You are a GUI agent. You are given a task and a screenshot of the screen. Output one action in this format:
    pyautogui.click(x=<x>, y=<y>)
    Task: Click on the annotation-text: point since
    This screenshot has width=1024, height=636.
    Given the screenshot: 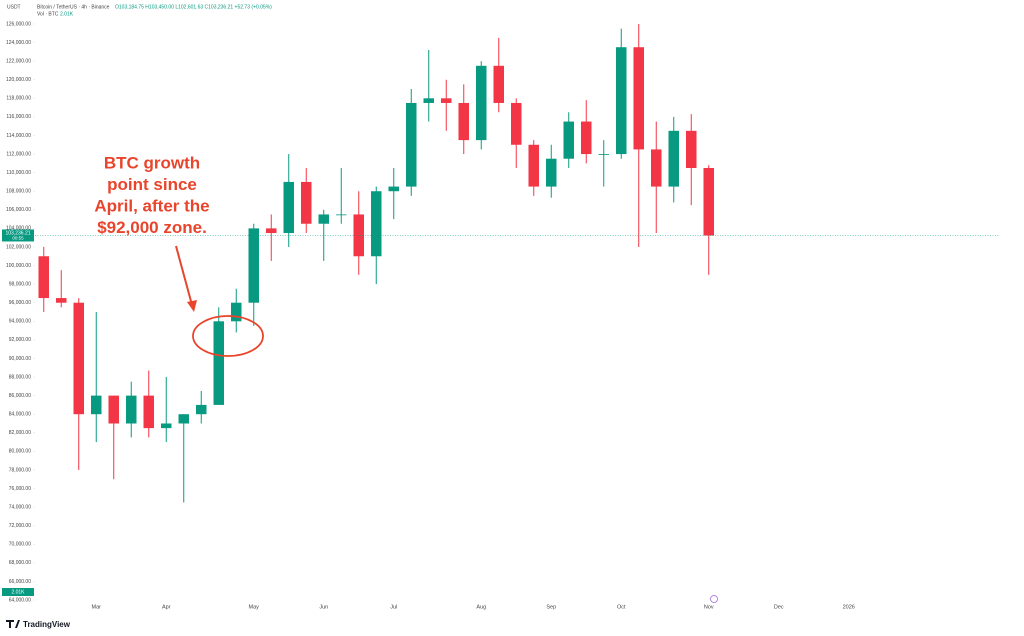 What is the action you would take?
    pyautogui.click(x=152, y=184)
    